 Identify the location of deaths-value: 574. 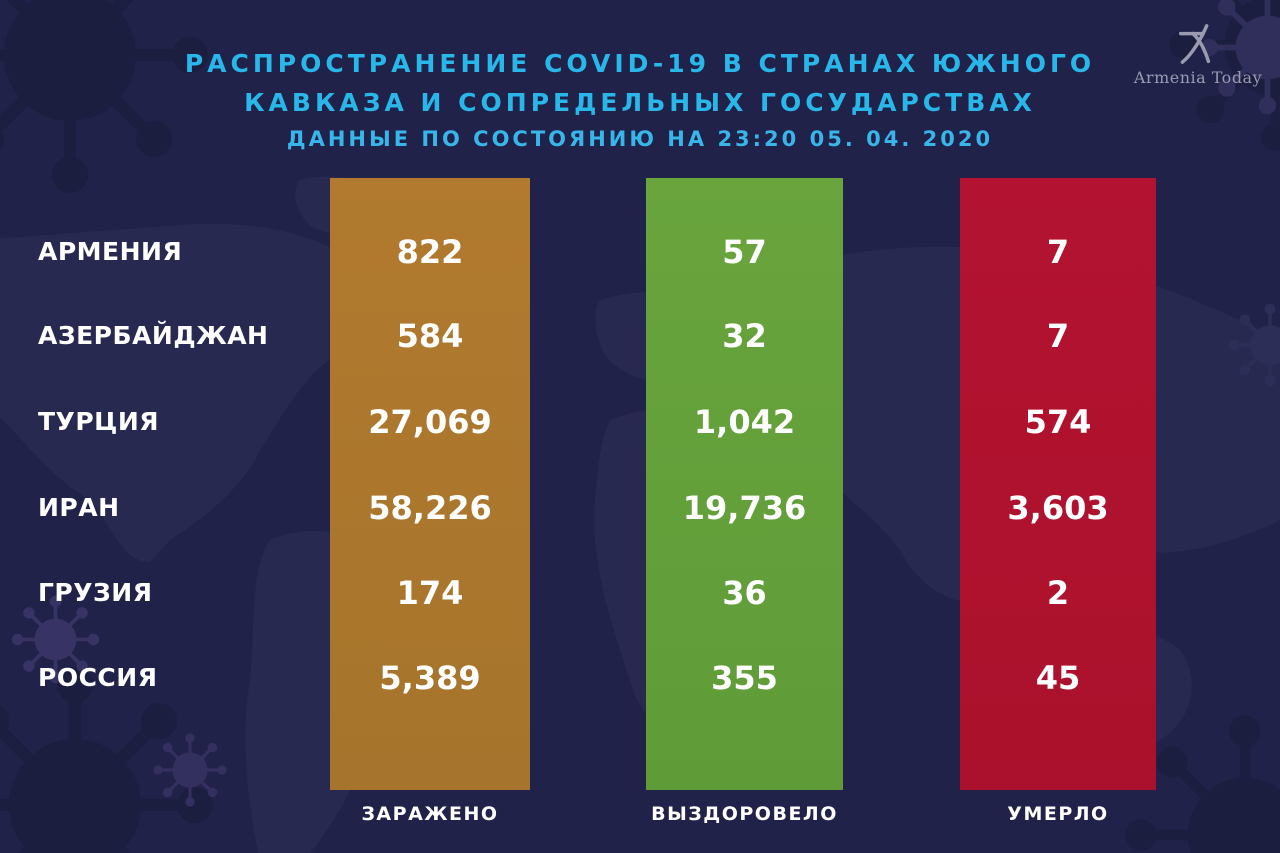
(1058, 422).